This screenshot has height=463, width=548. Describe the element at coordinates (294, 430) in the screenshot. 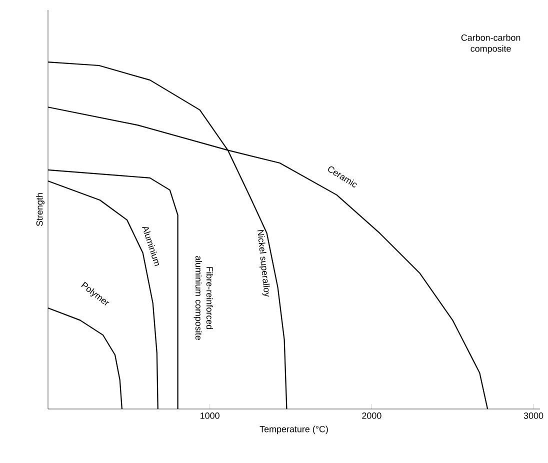

I see `x-axis-title: Temperature (°C)` at that location.